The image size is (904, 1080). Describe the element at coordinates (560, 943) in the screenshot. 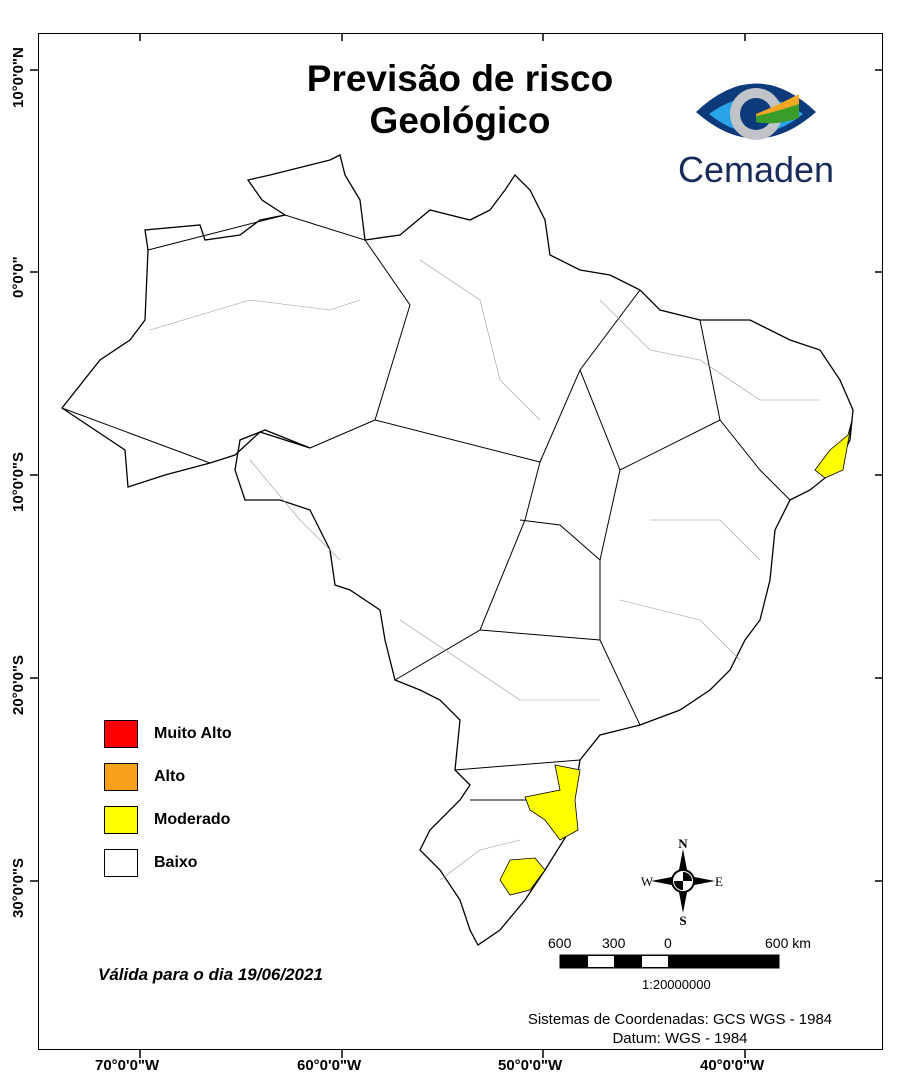

I see `scale-label: 600` at that location.